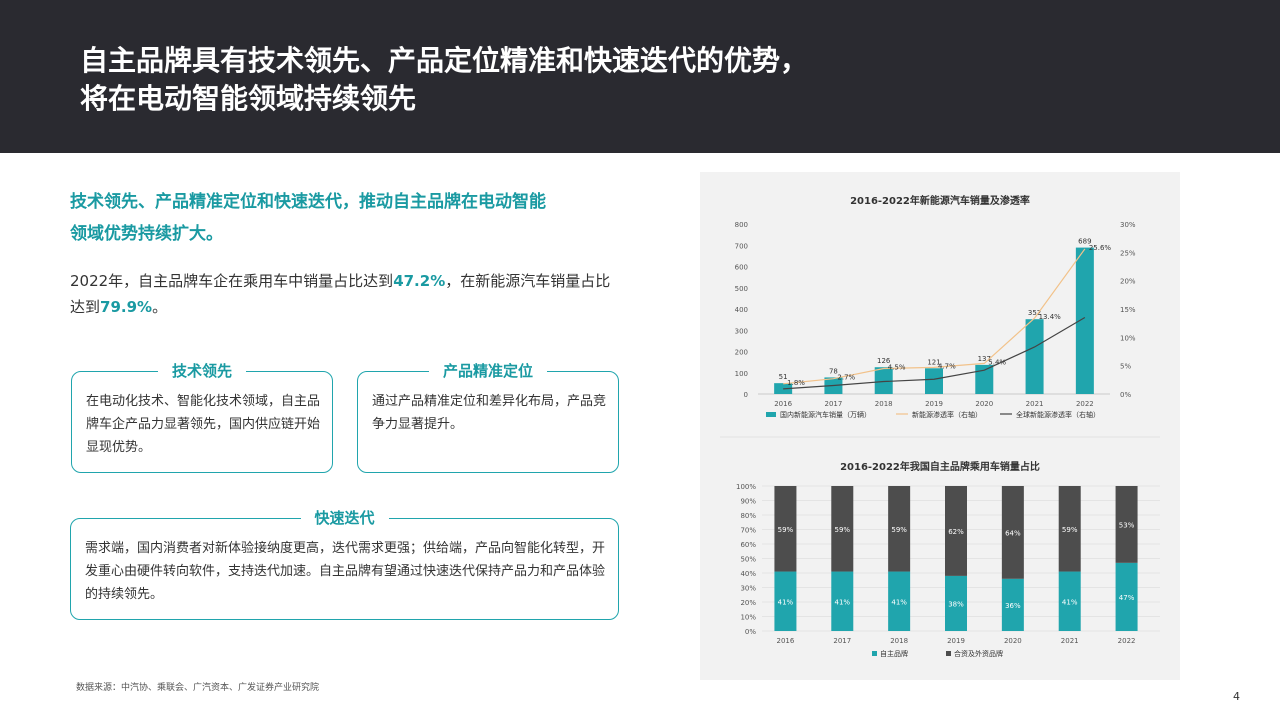 This screenshot has height=719, width=1280. What do you see at coordinates (997, 362) in the screenshot?
I see `chart1-line-label: 5.4%` at bounding box center [997, 362].